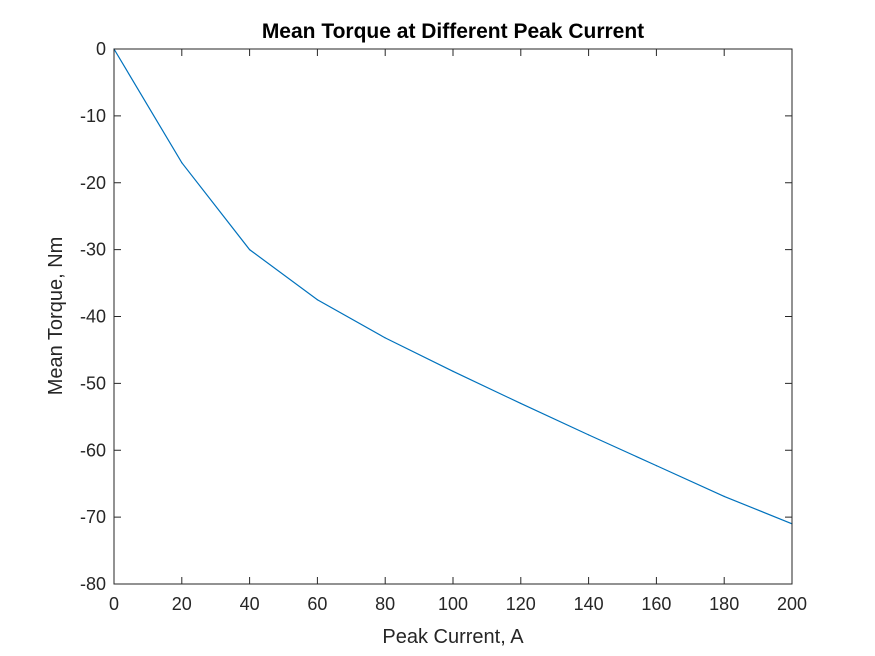 This screenshot has width=875, height=656. What do you see at coordinates (453, 604) in the screenshot?
I see `x-tick-label: 100` at bounding box center [453, 604].